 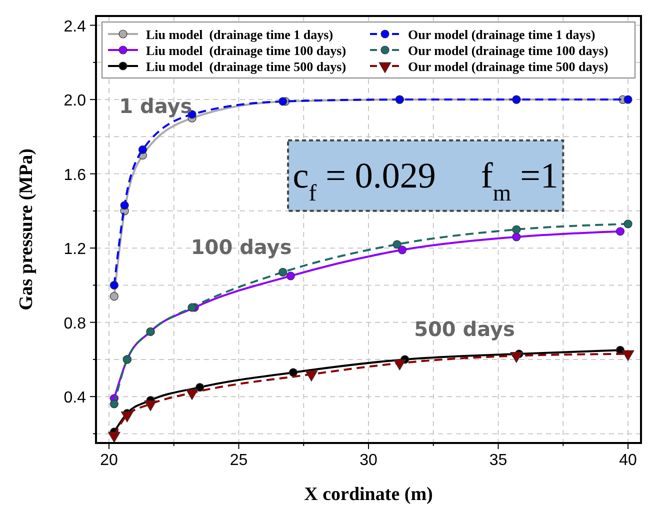 I want to click on legend-label: Liu model (drainage time 500 days), so click(x=246, y=66).